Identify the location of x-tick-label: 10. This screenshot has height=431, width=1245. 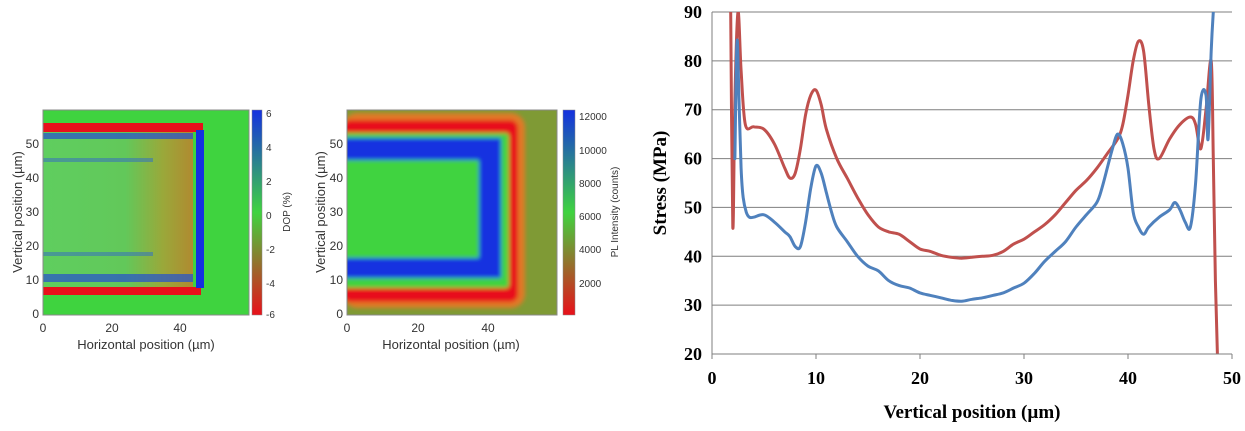
(816, 378).